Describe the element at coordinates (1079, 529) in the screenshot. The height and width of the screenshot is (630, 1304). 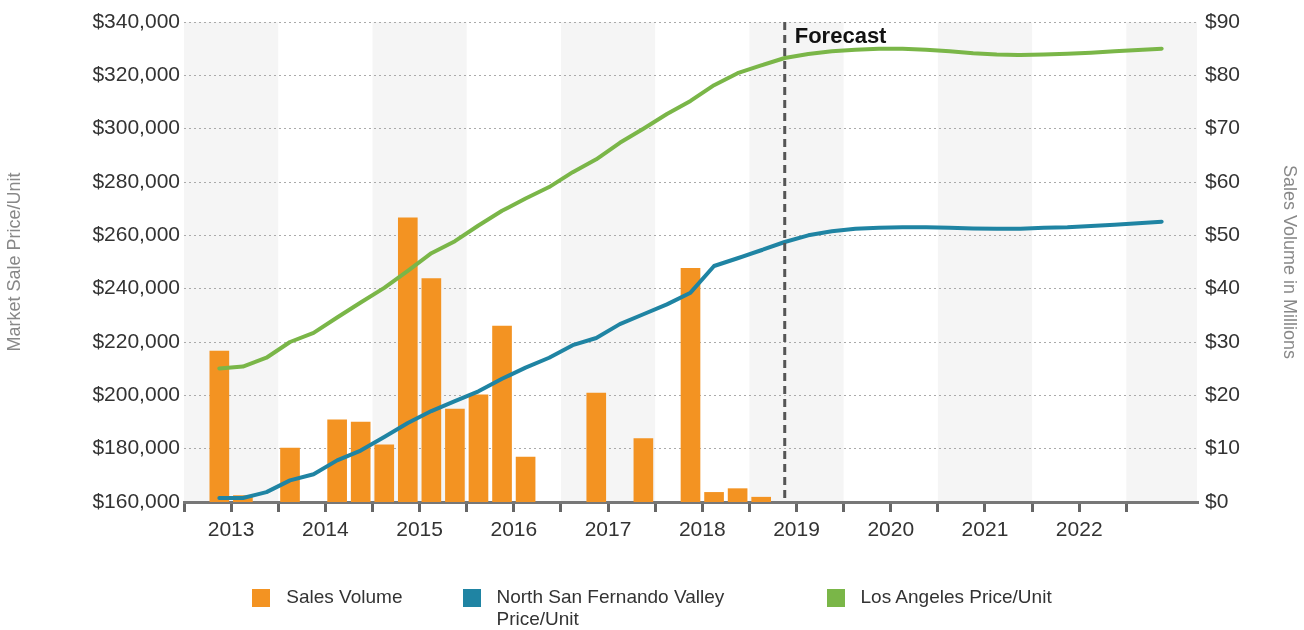
I see `x-tick-label: 2022` at that location.